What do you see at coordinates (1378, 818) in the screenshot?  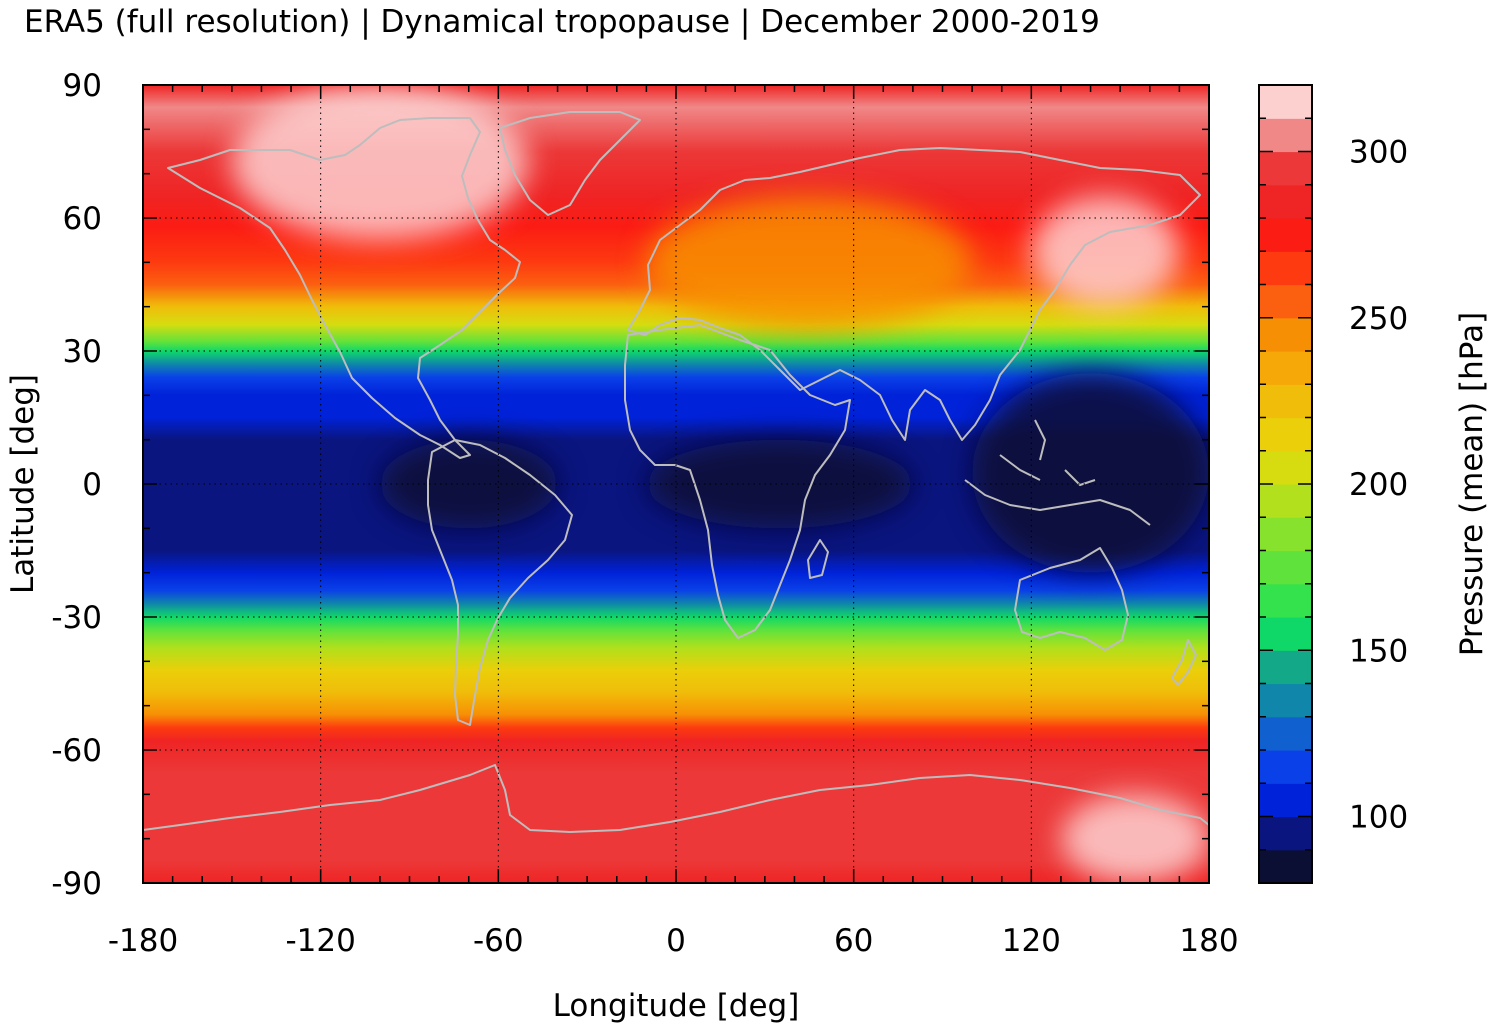 I see `colorbar-tick-label: 100` at bounding box center [1378, 818].